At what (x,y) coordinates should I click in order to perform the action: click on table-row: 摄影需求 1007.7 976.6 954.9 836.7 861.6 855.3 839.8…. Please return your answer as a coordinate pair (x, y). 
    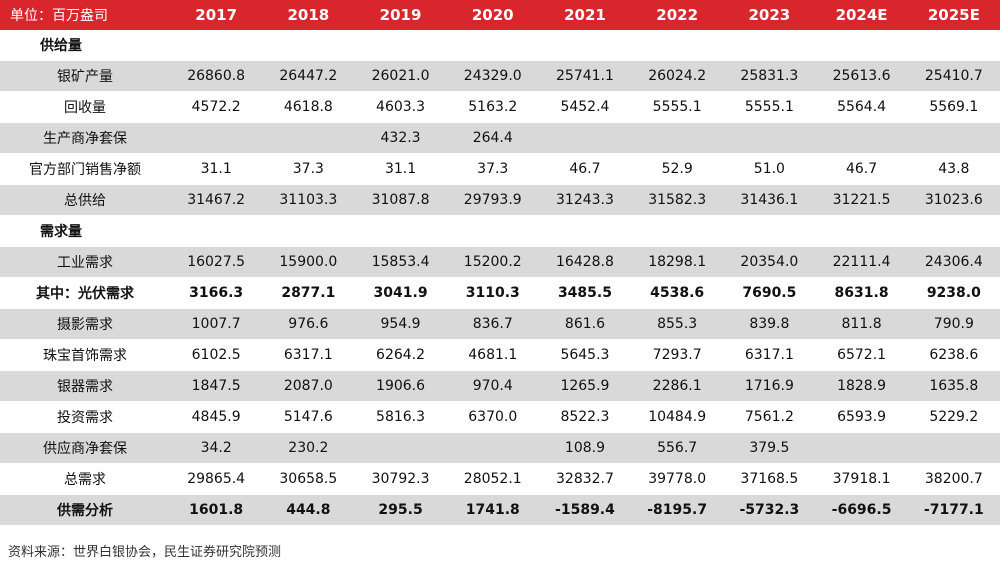
    Looking at the image, I should click on (500, 324).